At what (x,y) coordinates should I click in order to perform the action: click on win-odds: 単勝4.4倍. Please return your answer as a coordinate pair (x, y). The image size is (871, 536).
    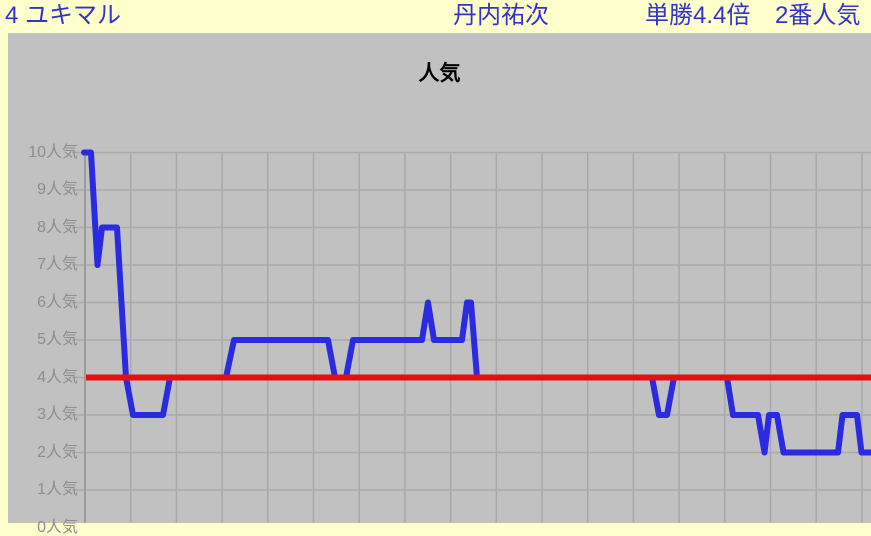
    Looking at the image, I should click on (698, 15).